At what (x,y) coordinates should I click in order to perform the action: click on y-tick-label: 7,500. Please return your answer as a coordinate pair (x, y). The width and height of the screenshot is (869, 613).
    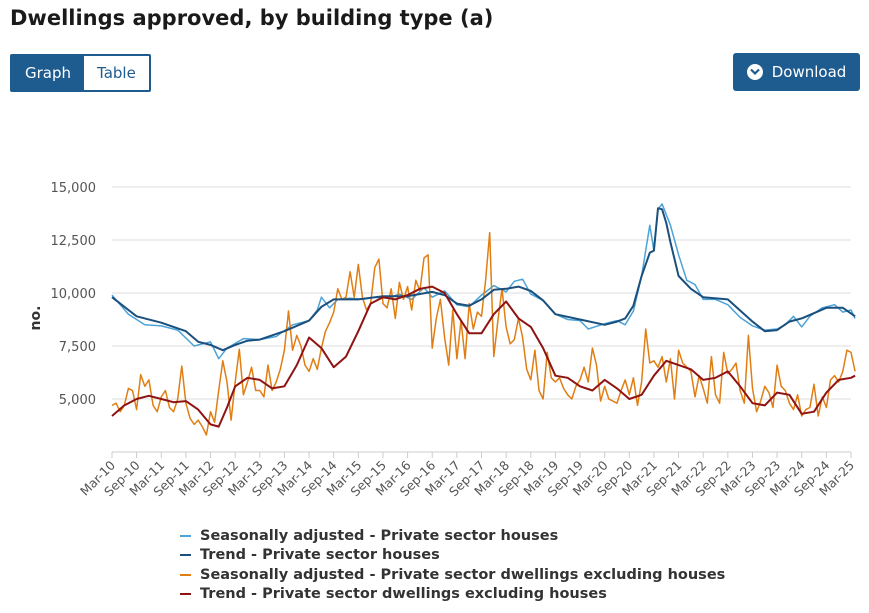
    Looking at the image, I should click on (77, 347).